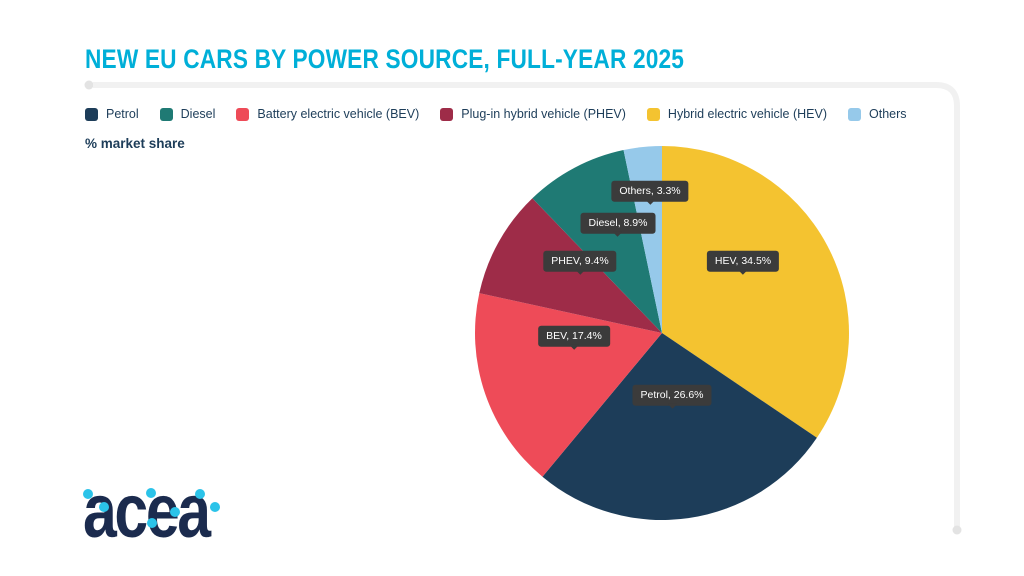 Image resolution: width=1024 pixels, height=576 pixels. Describe the element at coordinates (747, 114) in the screenshot. I see `legend-label: Hybrid electric vehicle (HEV)` at that location.